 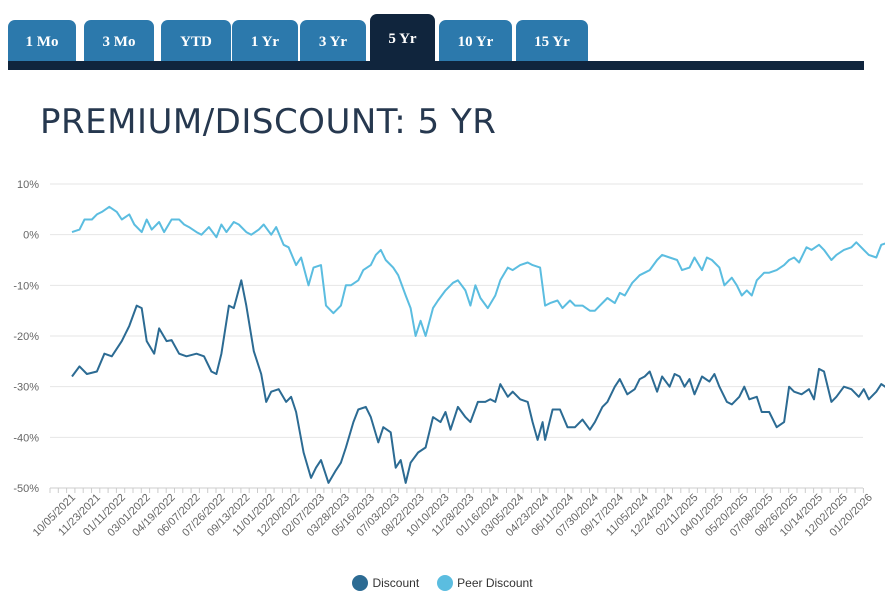 I want to click on y-tick-label: -10%, so click(x=26, y=286).